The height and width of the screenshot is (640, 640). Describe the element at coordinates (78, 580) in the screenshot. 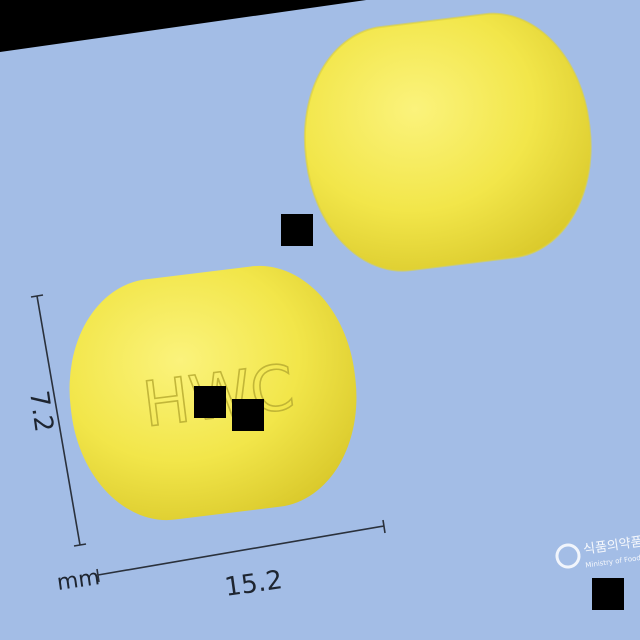

I see `unit-label: mm` at that location.